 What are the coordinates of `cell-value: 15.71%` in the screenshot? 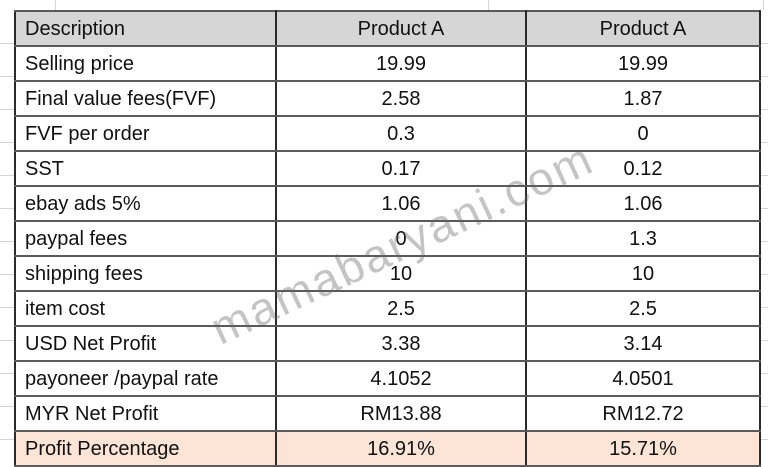 It's located at (643, 448).